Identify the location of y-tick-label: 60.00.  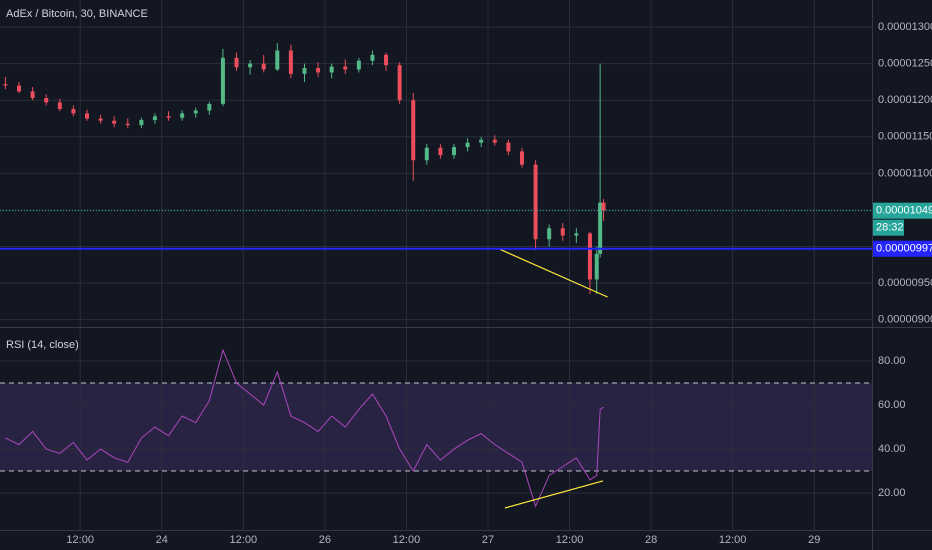
(892, 405).